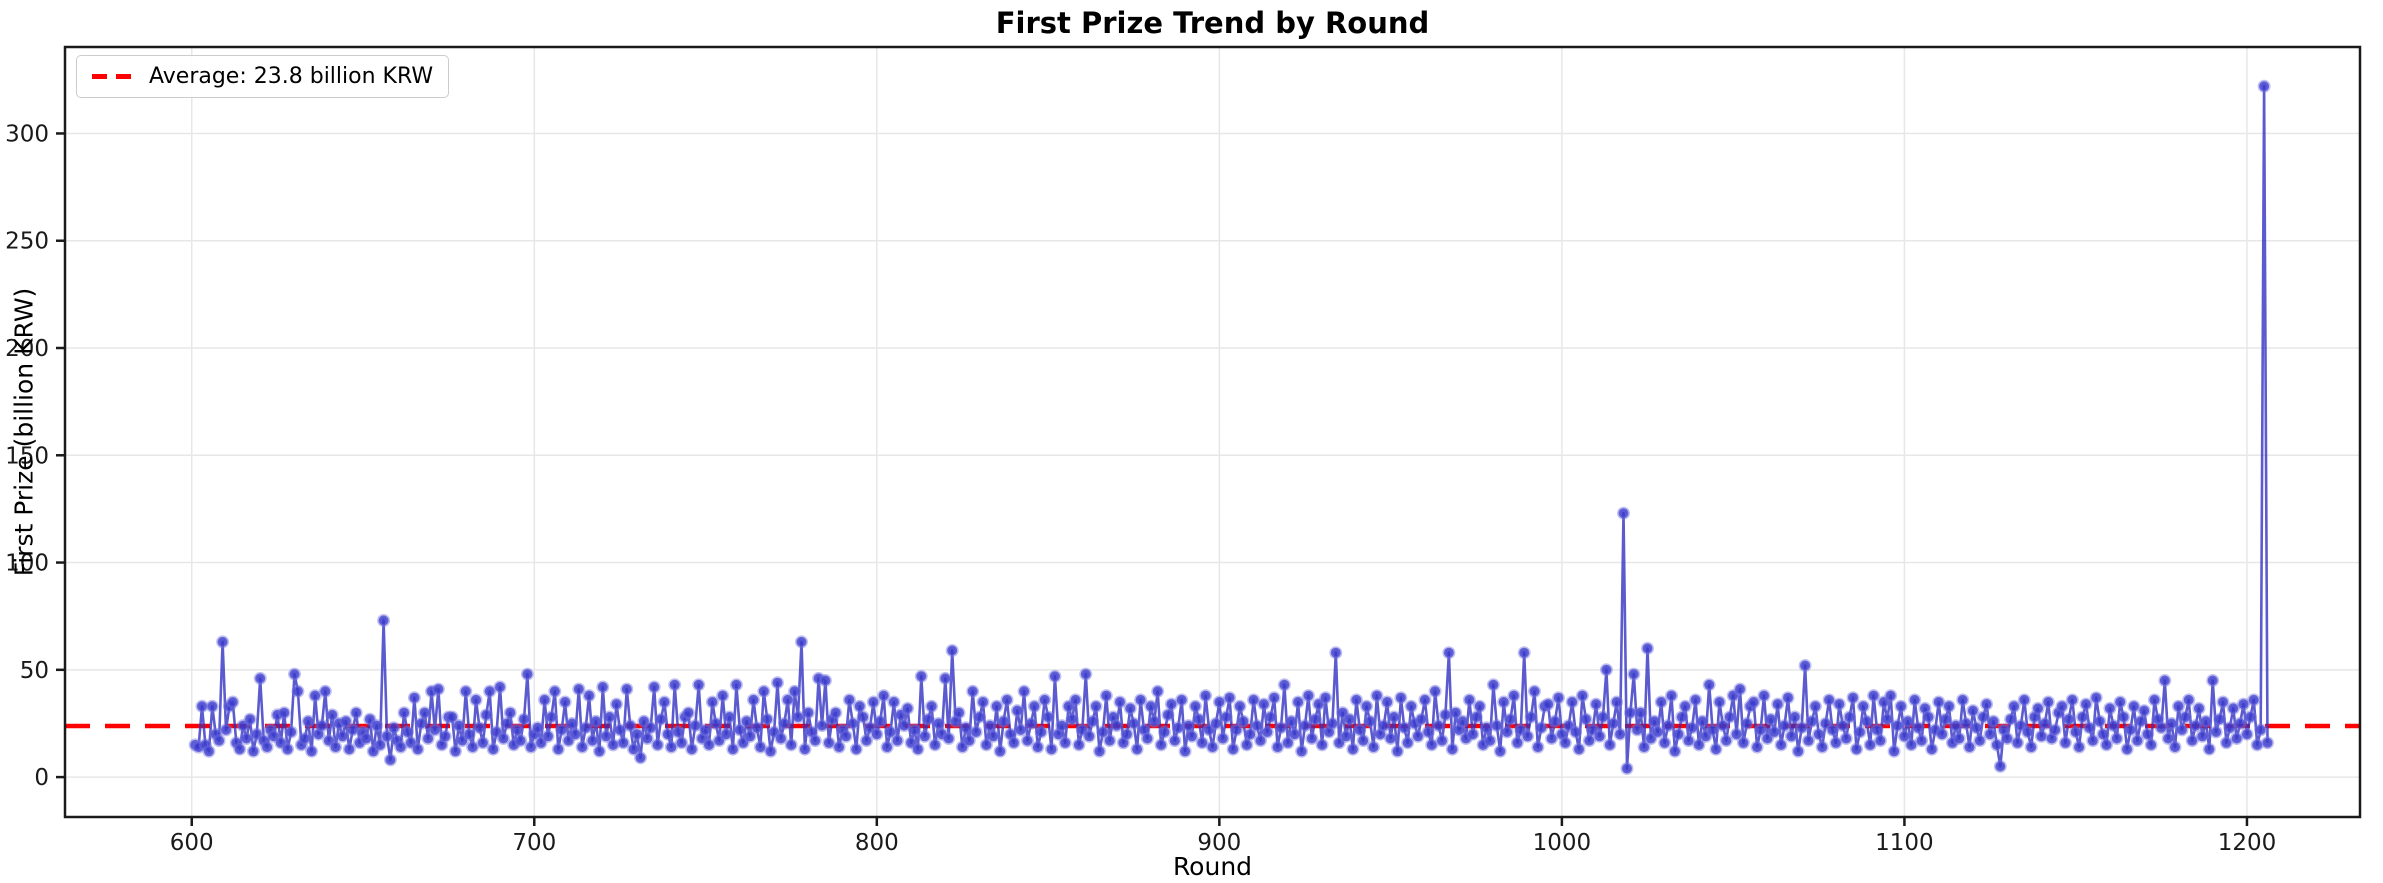 This screenshot has width=2383, height=883. I want to click on y-axis-label: First Prize (billion KRW), so click(24, 432).